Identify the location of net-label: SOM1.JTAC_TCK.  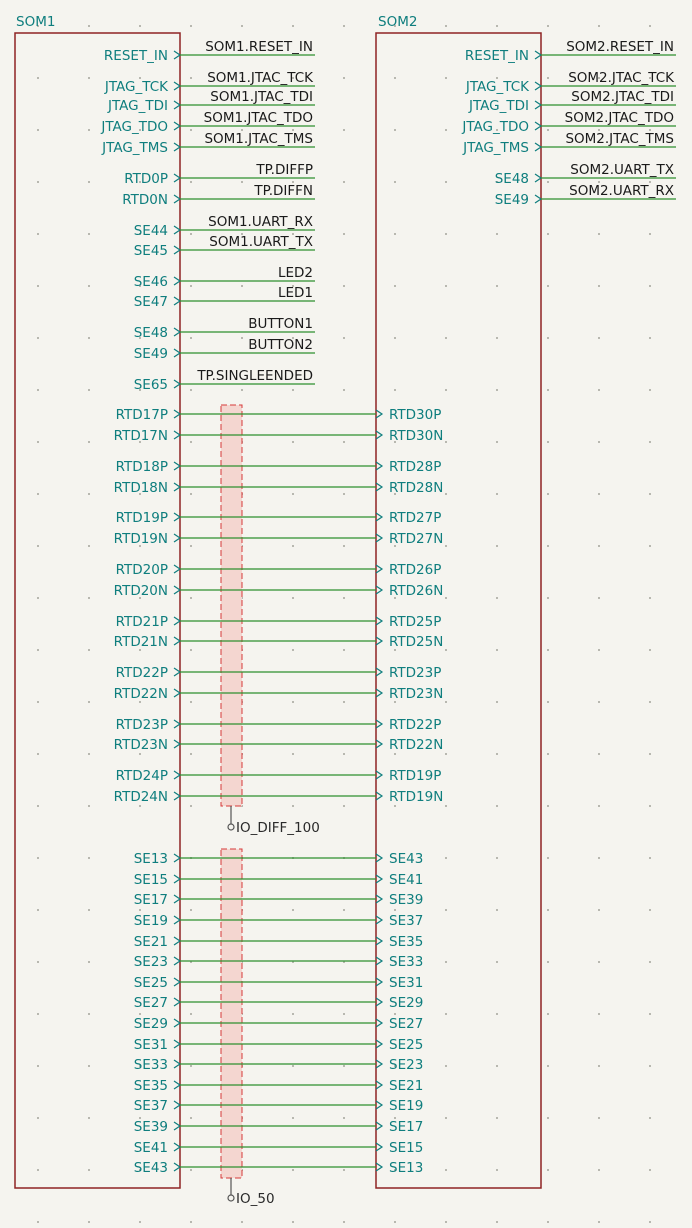
(260, 78).